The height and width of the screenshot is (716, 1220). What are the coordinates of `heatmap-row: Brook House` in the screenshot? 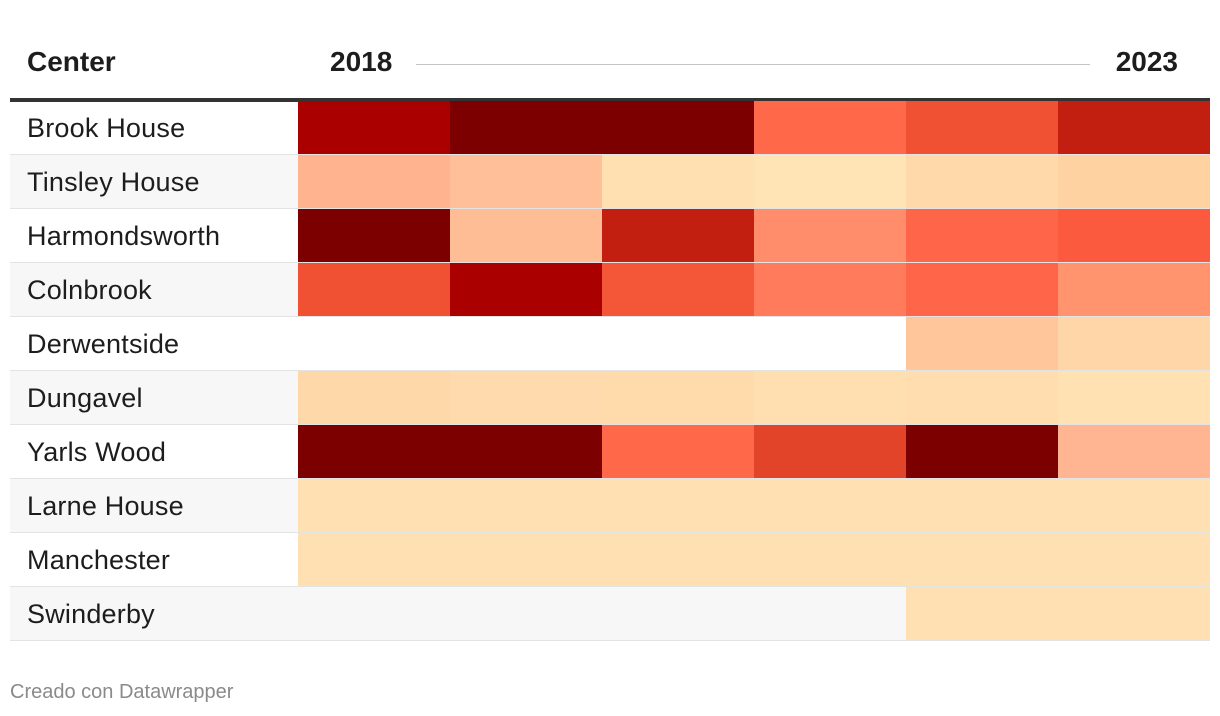 It's located at (610, 128).